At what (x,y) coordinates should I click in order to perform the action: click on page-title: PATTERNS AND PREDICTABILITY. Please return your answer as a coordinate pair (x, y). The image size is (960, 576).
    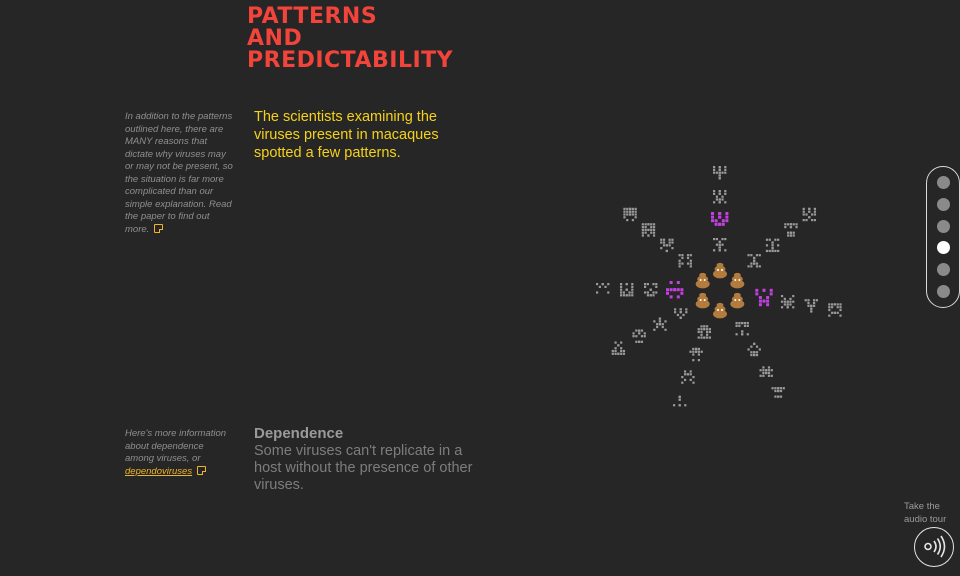
    Looking at the image, I should click on (350, 39).